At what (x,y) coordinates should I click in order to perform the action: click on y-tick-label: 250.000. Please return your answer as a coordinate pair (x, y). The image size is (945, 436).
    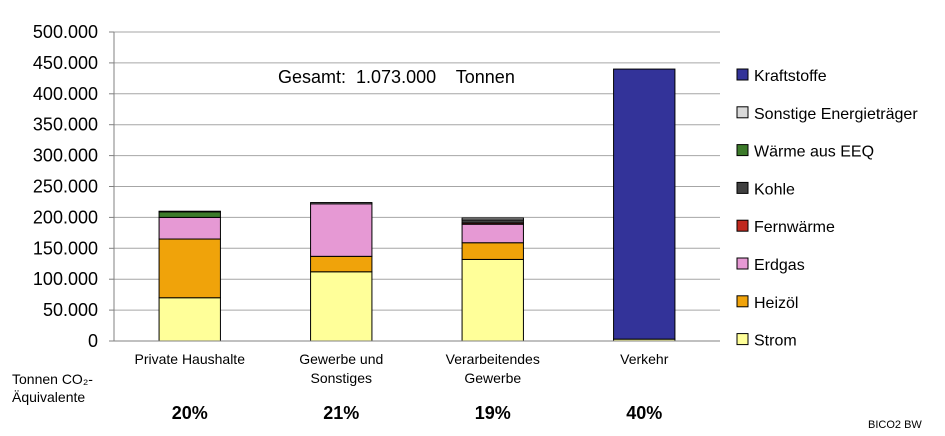
    Looking at the image, I should click on (65, 187).